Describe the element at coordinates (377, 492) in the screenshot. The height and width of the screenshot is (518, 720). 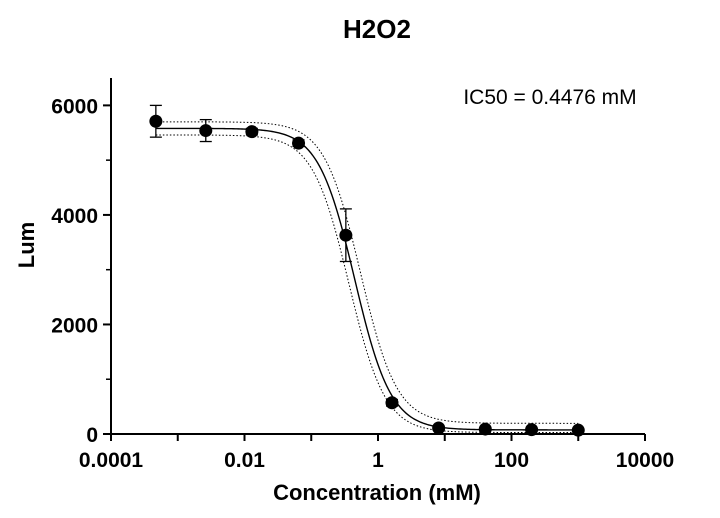
I see `x-axis-label: Concentration (mM)` at that location.